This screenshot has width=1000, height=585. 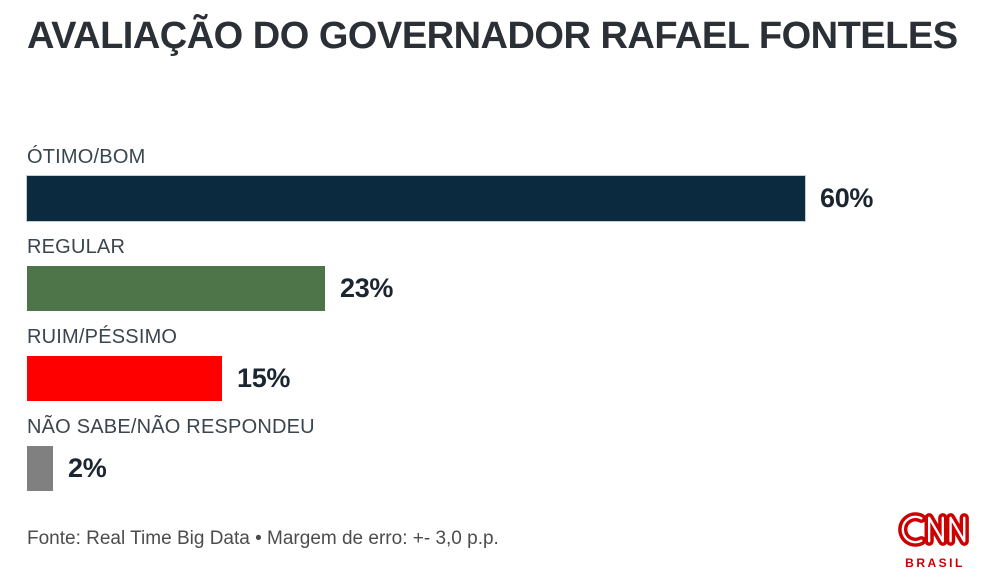 What do you see at coordinates (40, 468) in the screenshot?
I see `bar-nao-sabe` at bounding box center [40, 468].